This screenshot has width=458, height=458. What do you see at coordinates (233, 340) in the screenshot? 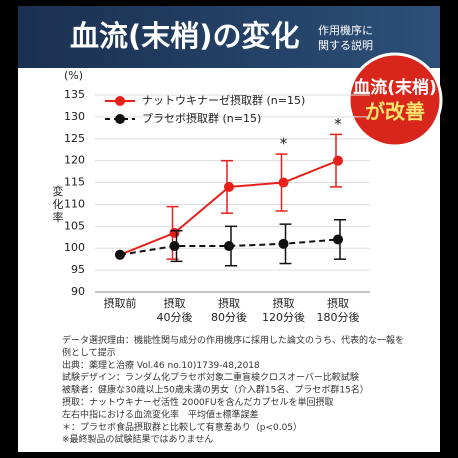
I see `note: データ選択理由：機能性関与成分の作用機序に採用した論文のうち、代表的な一報を` at bounding box center [233, 340].